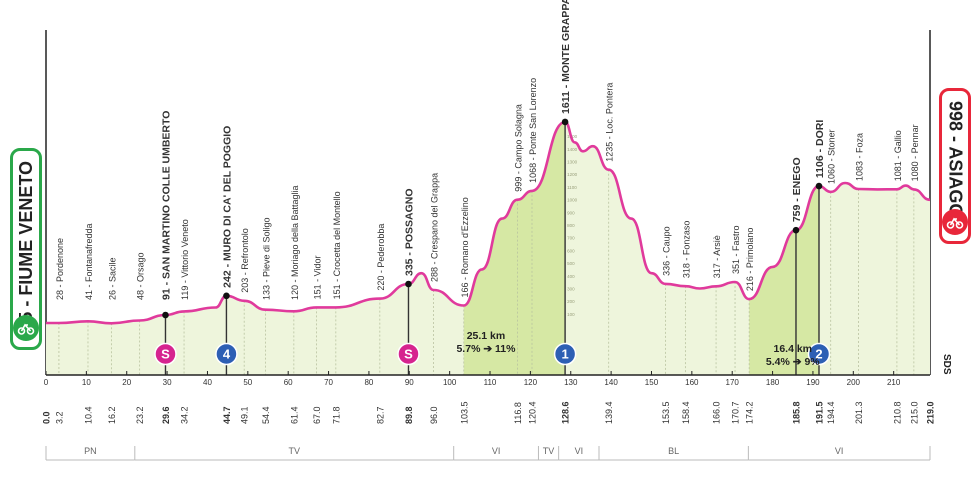 Image resolution: width=980 pixels, height=481 pixels. Describe the element at coordinates (571, 276) in the screenshot. I see `altitude-tick-label: 400` at that location.